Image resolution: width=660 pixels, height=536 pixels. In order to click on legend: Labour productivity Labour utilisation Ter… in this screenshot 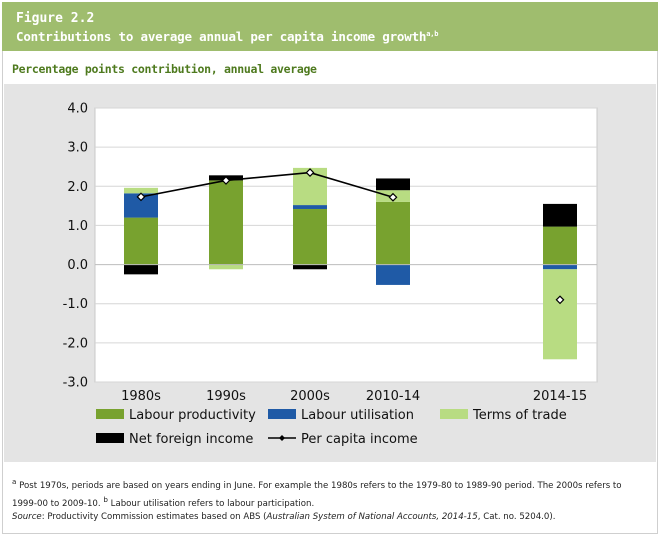, I will do `click(331, 427)`.